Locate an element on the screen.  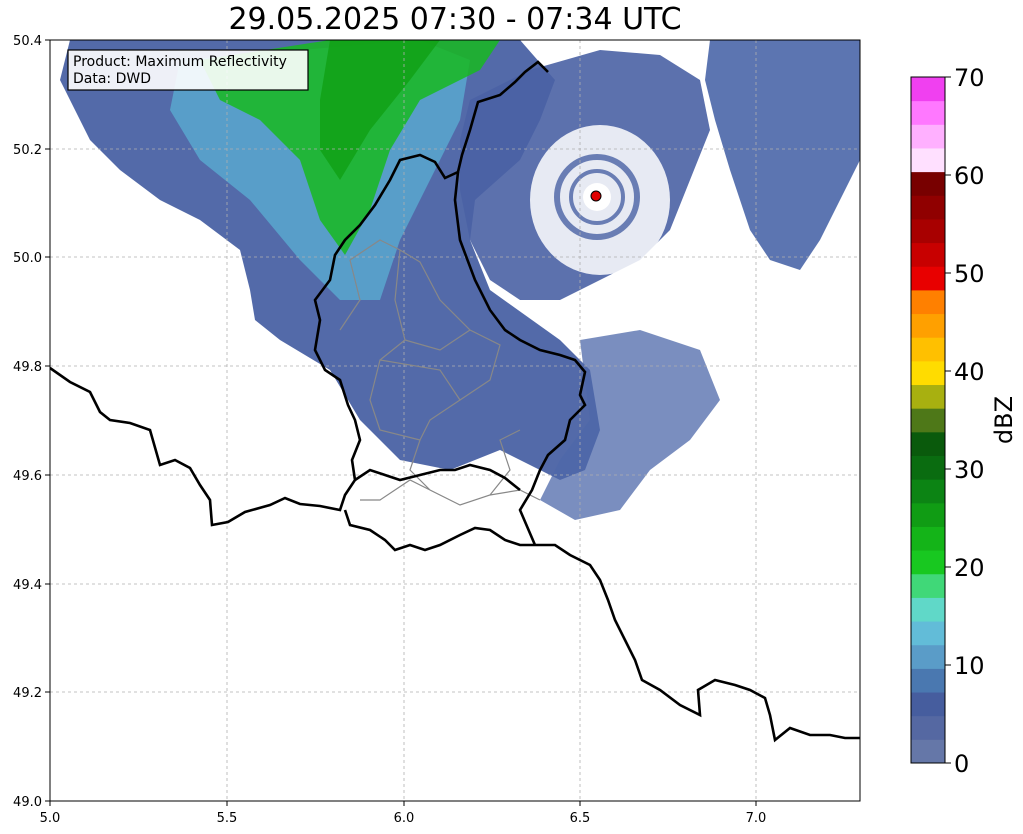
x-tick-label: 5.0 is located at coordinates (50, 818).